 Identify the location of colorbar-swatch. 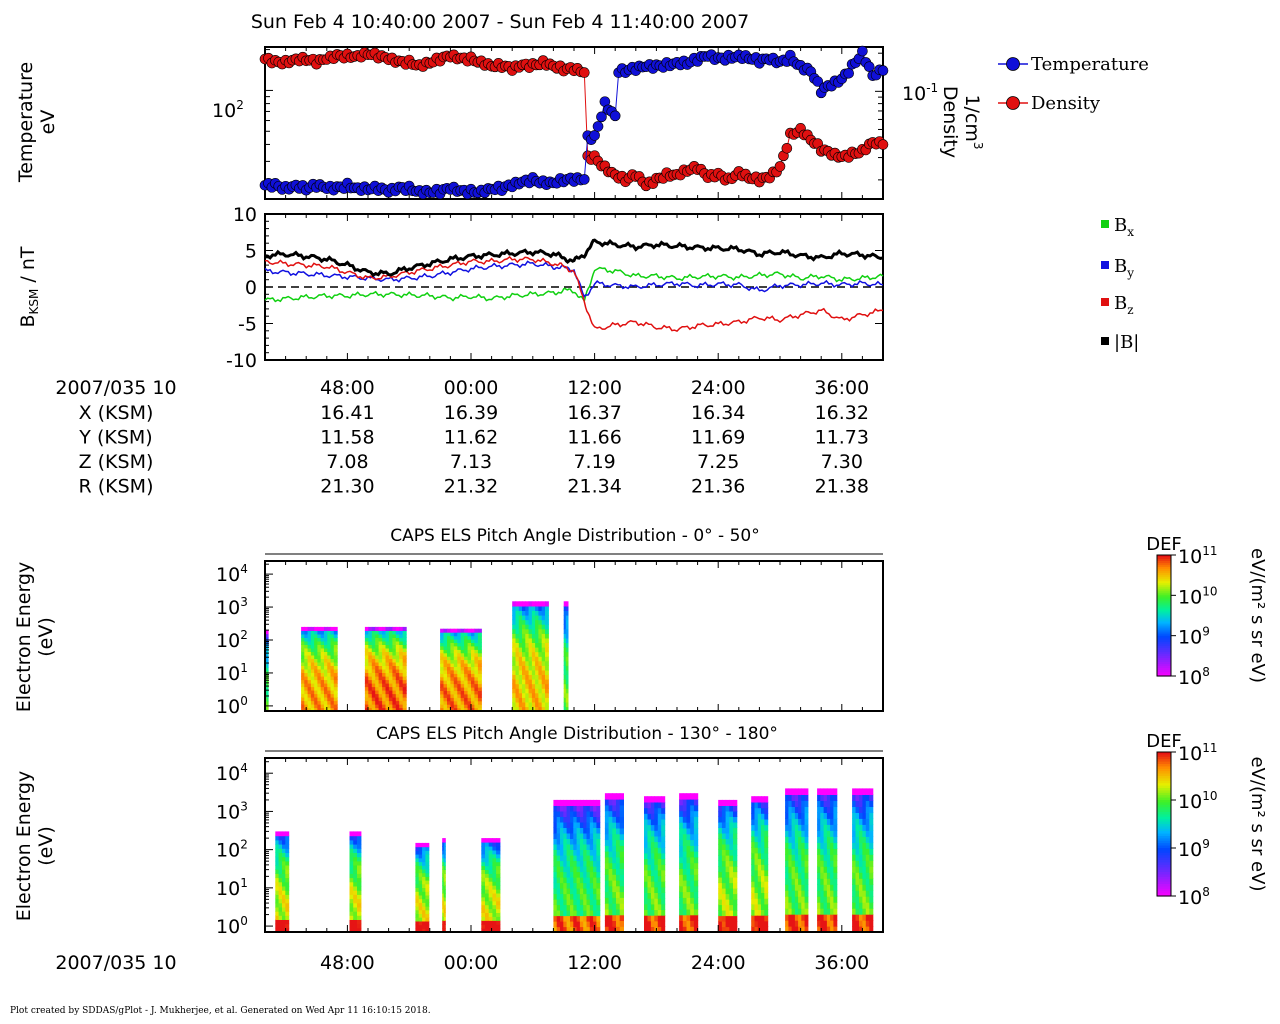
(1164, 801).